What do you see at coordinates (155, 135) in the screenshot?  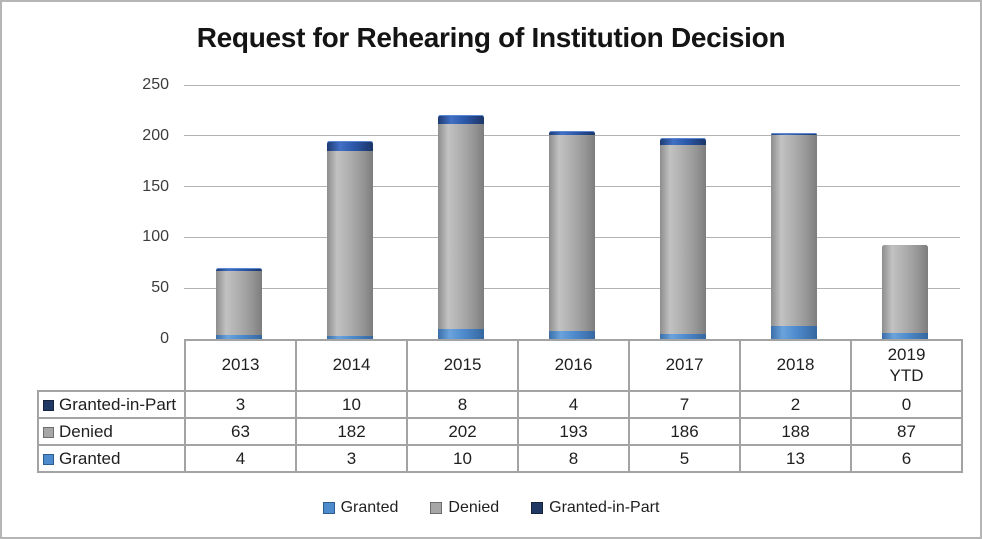 I see `y-axis-tick-label: 200` at bounding box center [155, 135].